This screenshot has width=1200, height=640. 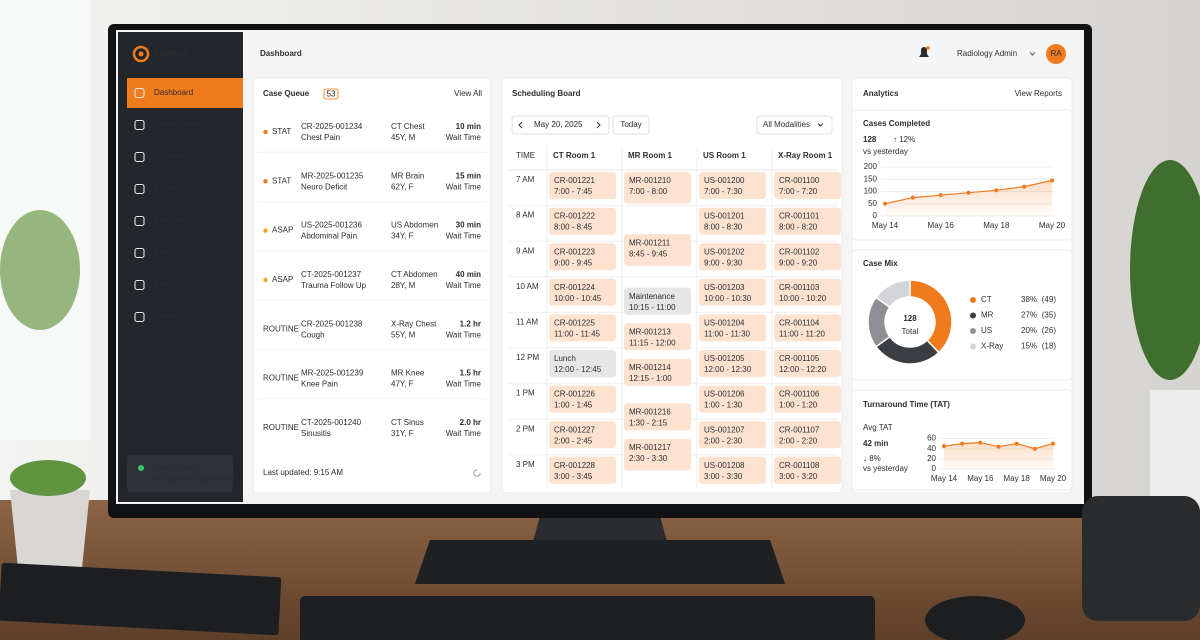 What do you see at coordinates (820, 125) in the screenshot?
I see `filter-chevron` at bounding box center [820, 125].